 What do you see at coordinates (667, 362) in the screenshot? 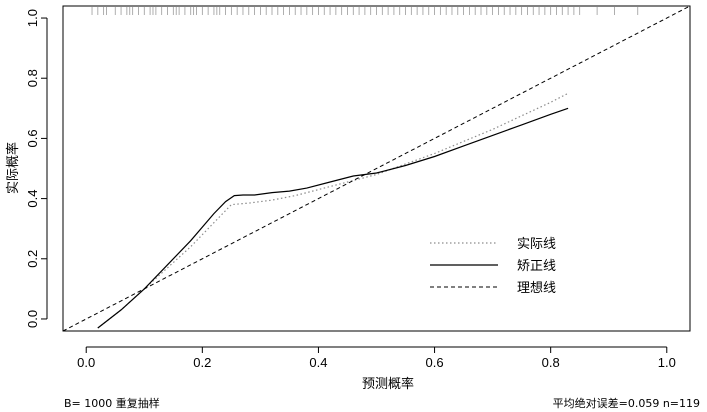
I see `x-tick-label: 1.0` at bounding box center [667, 362].